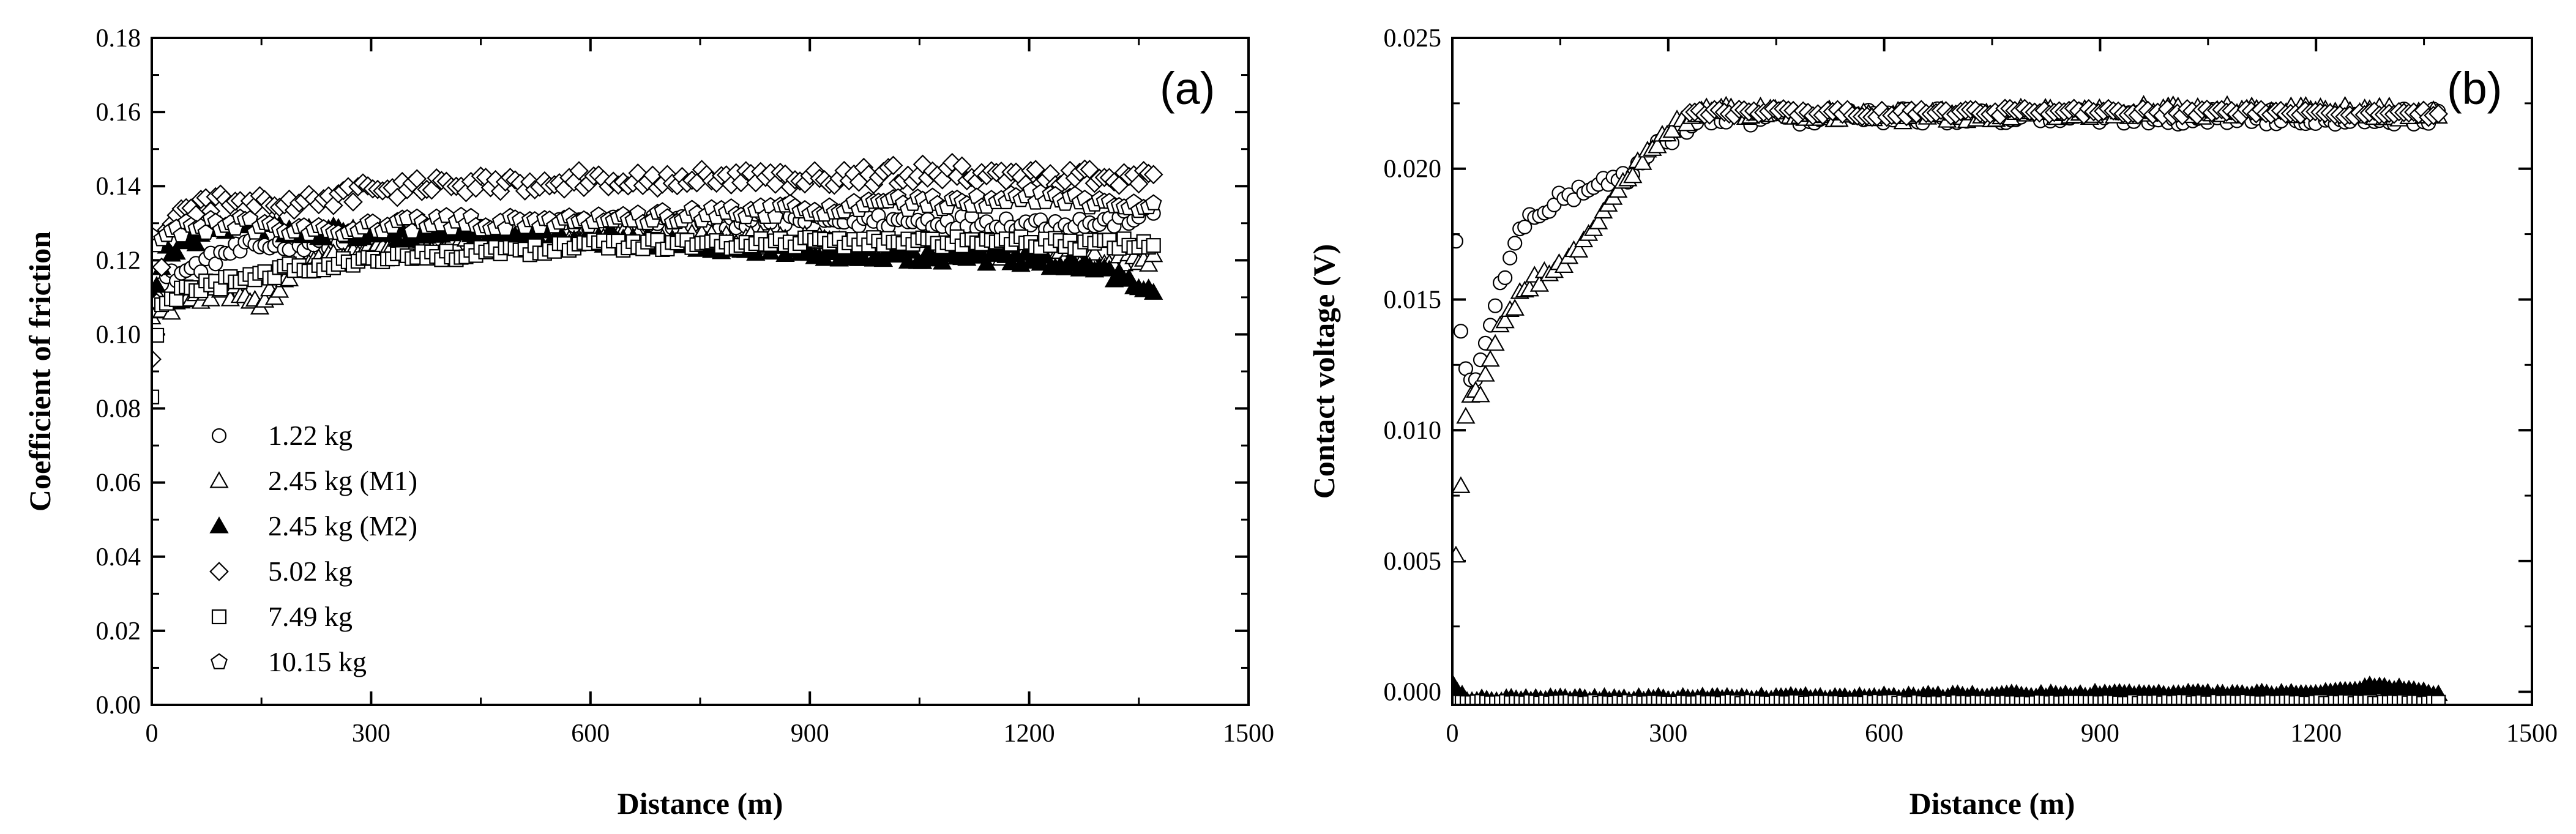 This screenshot has height=834, width=2576. What do you see at coordinates (342, 526) in the screenshot?
I see `legend-label: 2.45 kg (M2)` at bounding box center [342, 526].